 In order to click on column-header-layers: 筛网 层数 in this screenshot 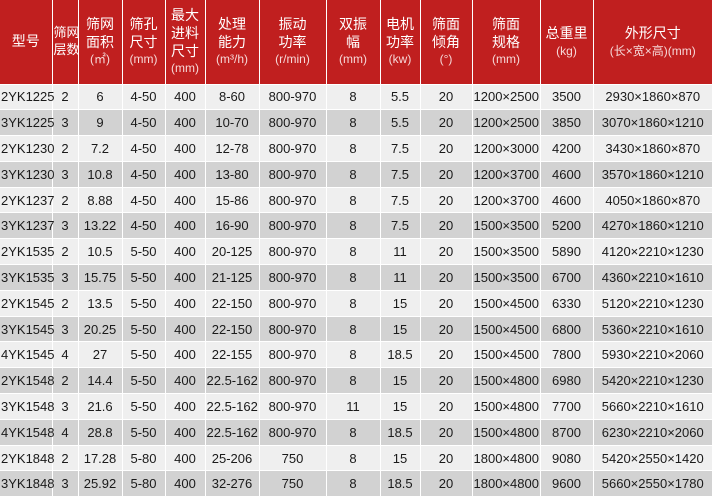, I will do `click(66, 42)`.